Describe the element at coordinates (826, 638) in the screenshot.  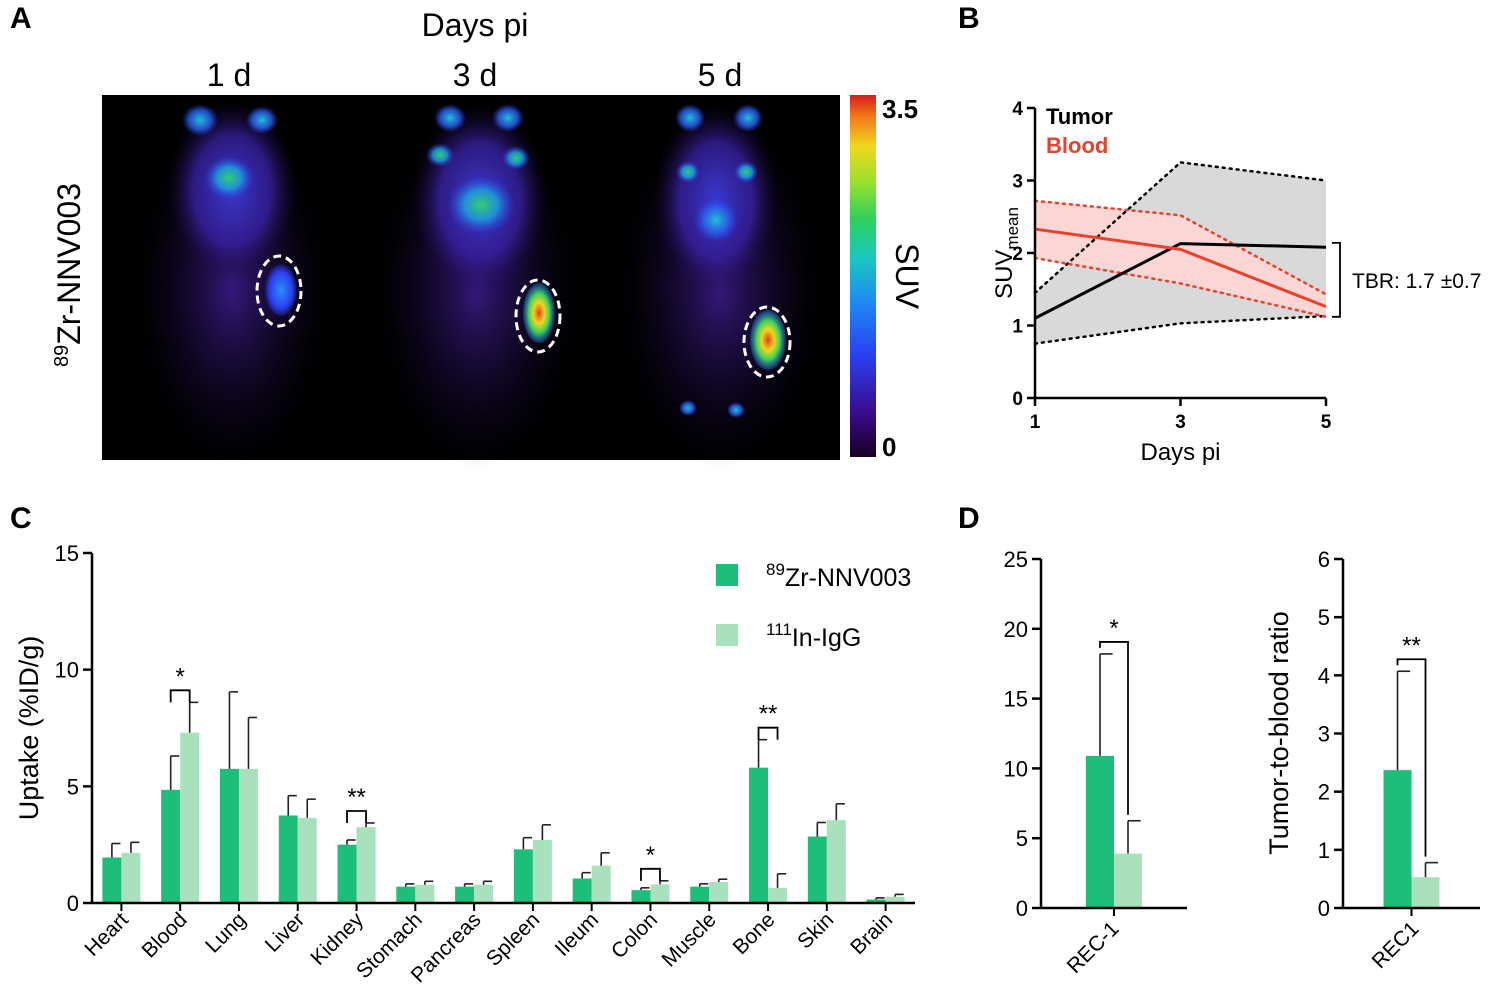
I see `legend-name-in-igg: In-IgG` at that location.